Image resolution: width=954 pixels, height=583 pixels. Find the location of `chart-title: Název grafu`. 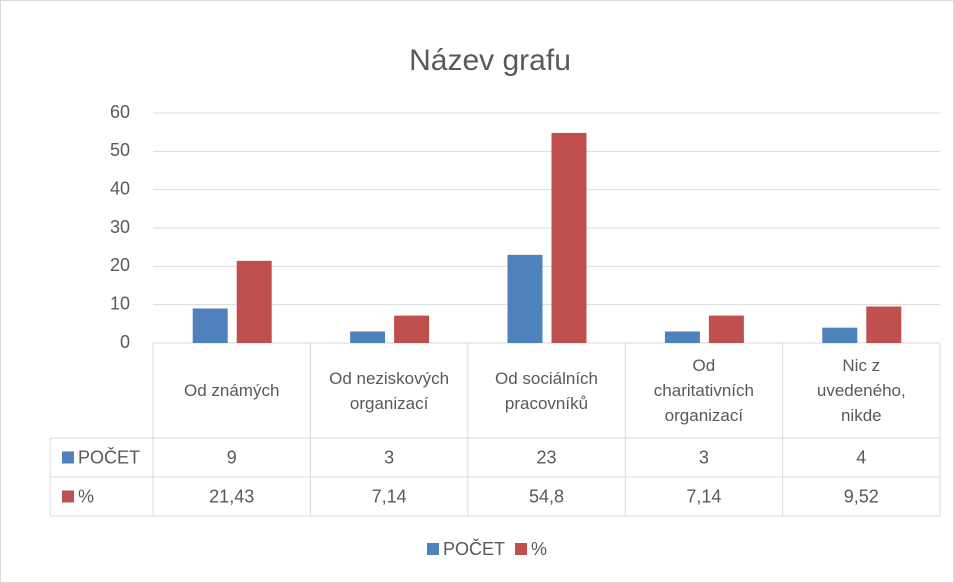

chart-title: Název grafu is located at coordinates (490, 60).